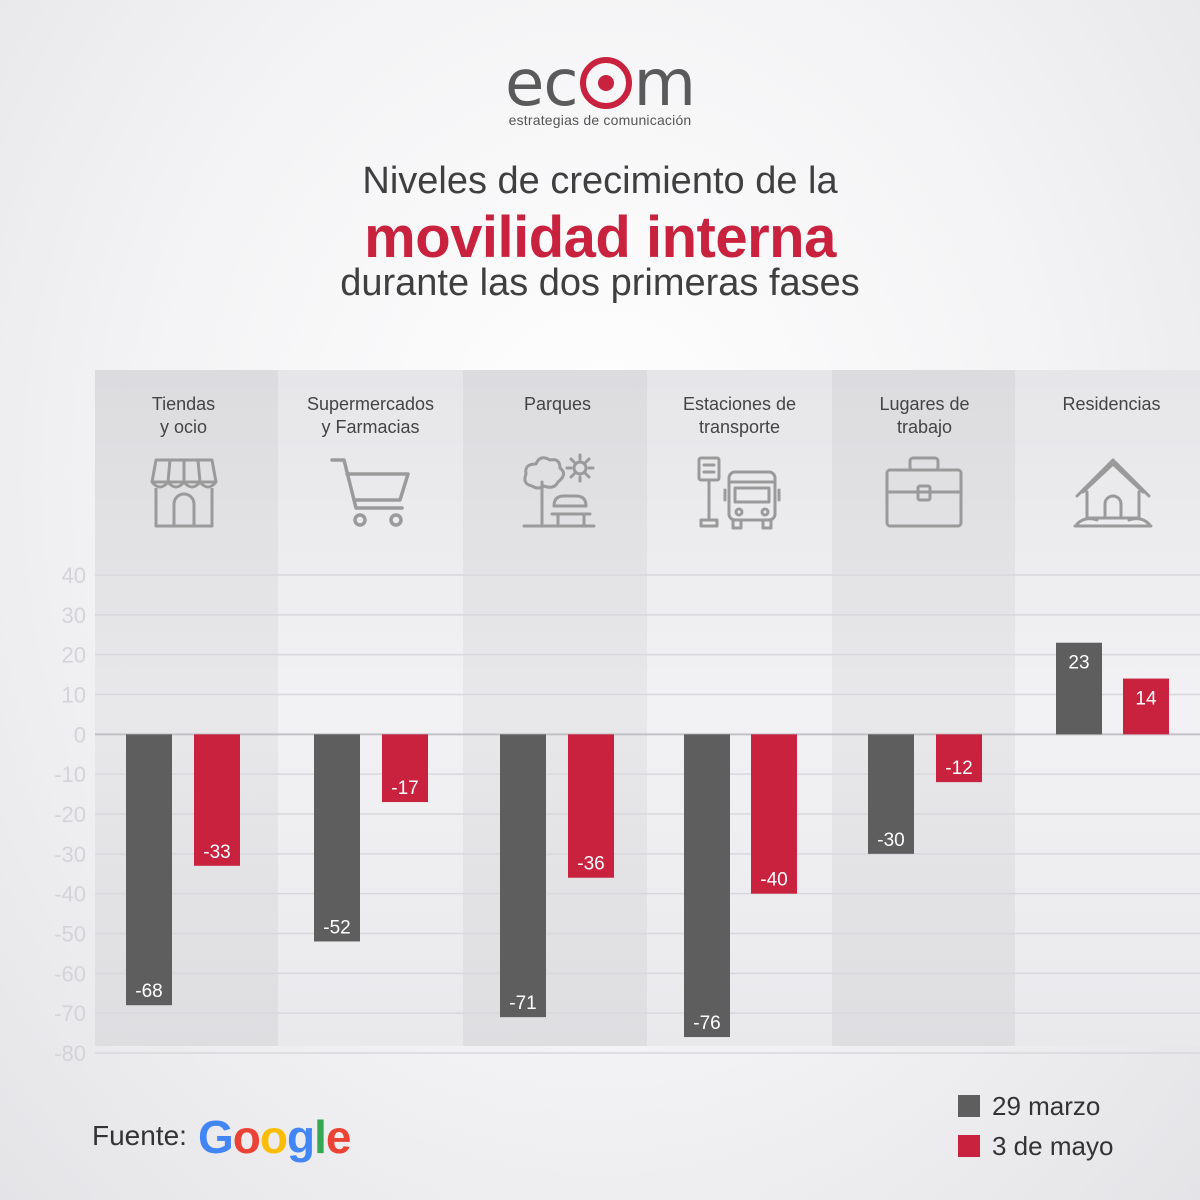  Describe the element at coordinates (773, 880) in the screenshot. I see `bar-value-label: -40` at that location.